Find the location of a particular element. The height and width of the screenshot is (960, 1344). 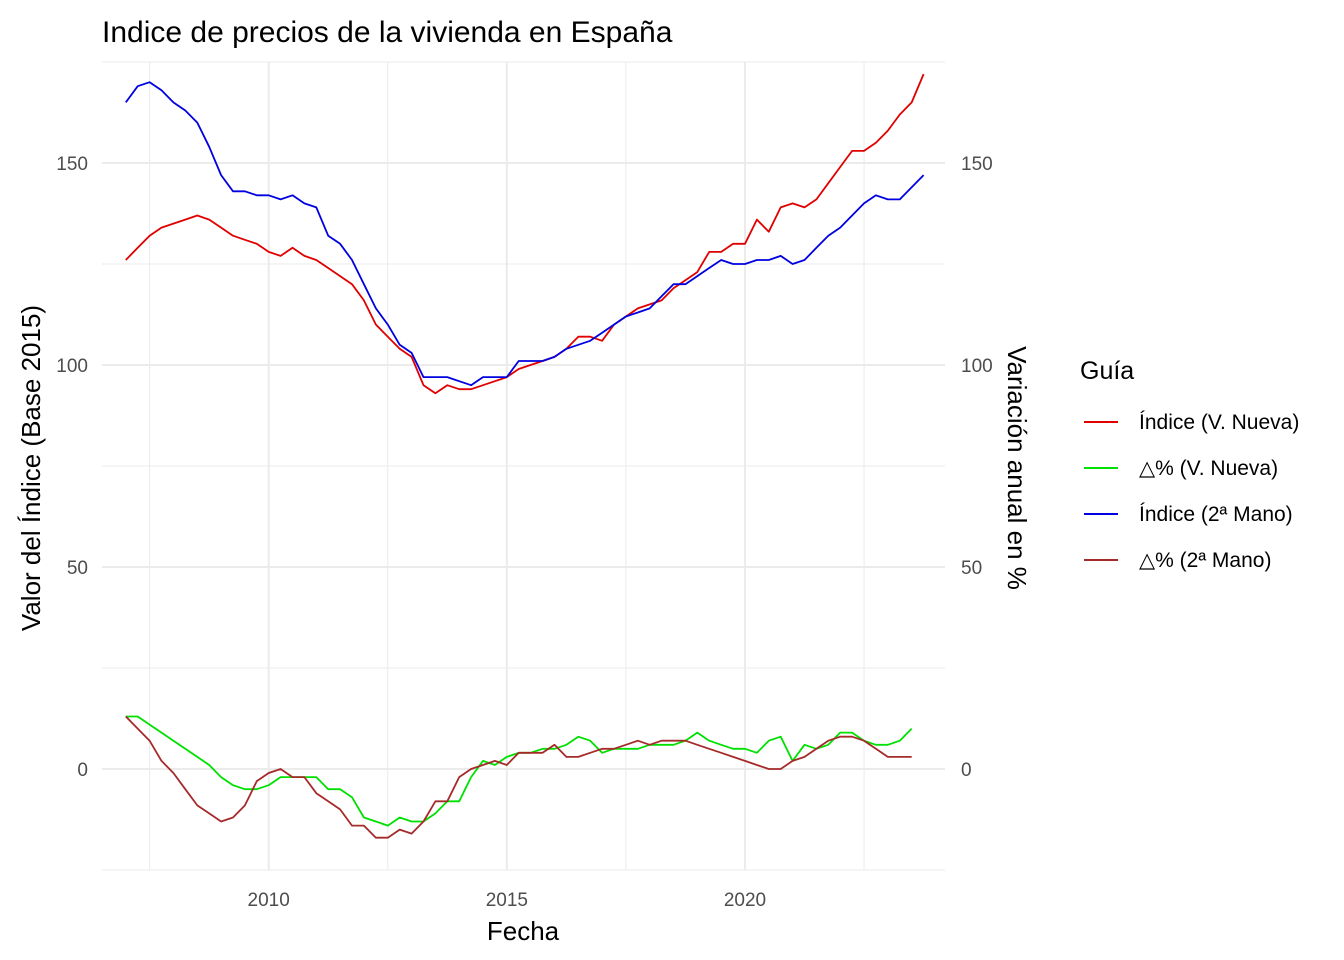

y2-tick-label: 0 is located at coordinates (966, 770).